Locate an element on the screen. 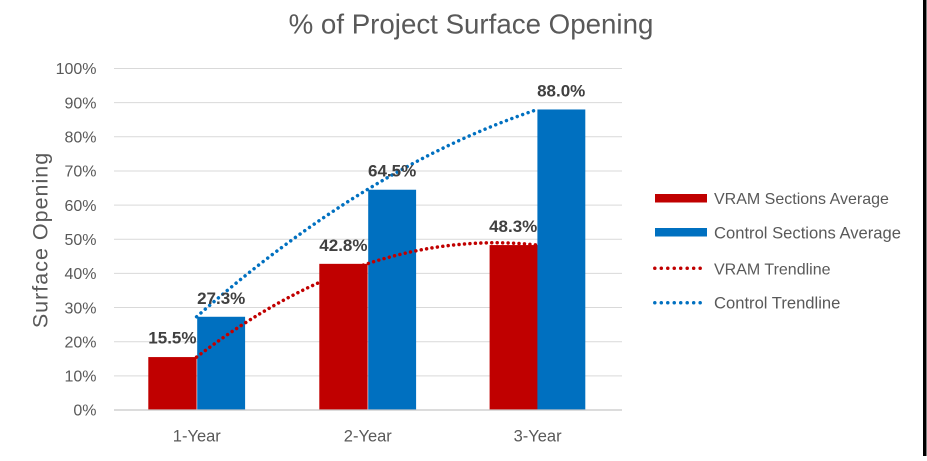 The image size is (927, 461). svg-text: 3-Year is located at coordinates (538, 437).